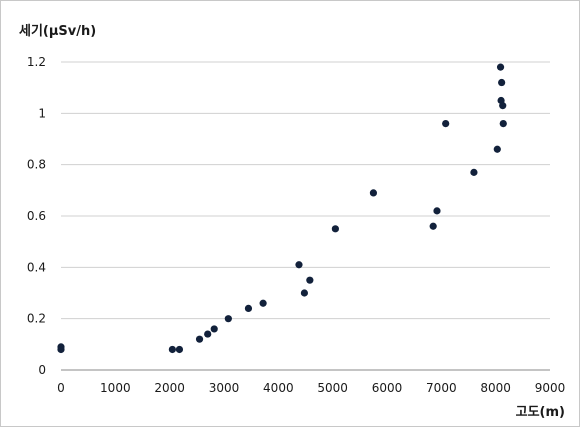  What do you see at coordinates (36, 267) in the screenshot?
I see `y-tick-label: 0.4` at bounding box center [36, 267].